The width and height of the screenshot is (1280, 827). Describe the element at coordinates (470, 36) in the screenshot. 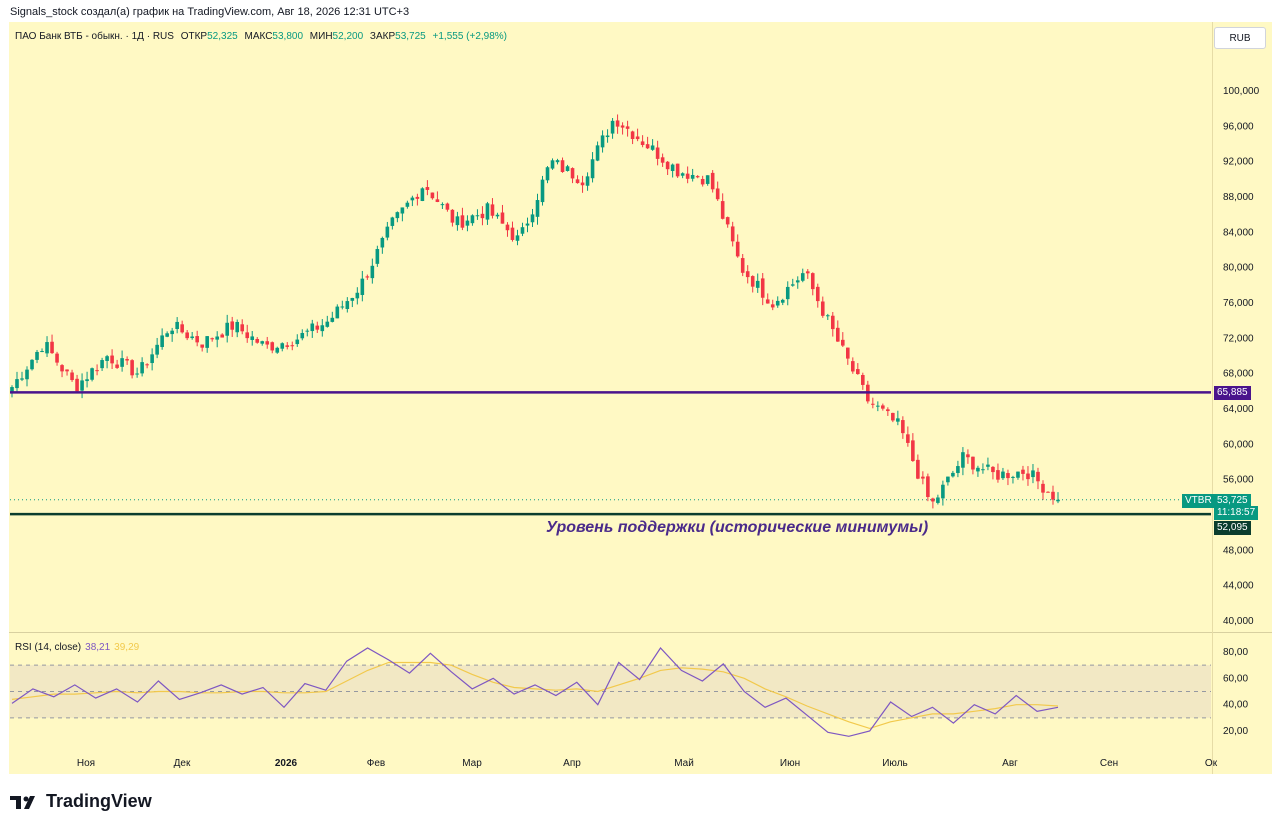

I see `change-value: +1,555 (+2,98%)` at that location.